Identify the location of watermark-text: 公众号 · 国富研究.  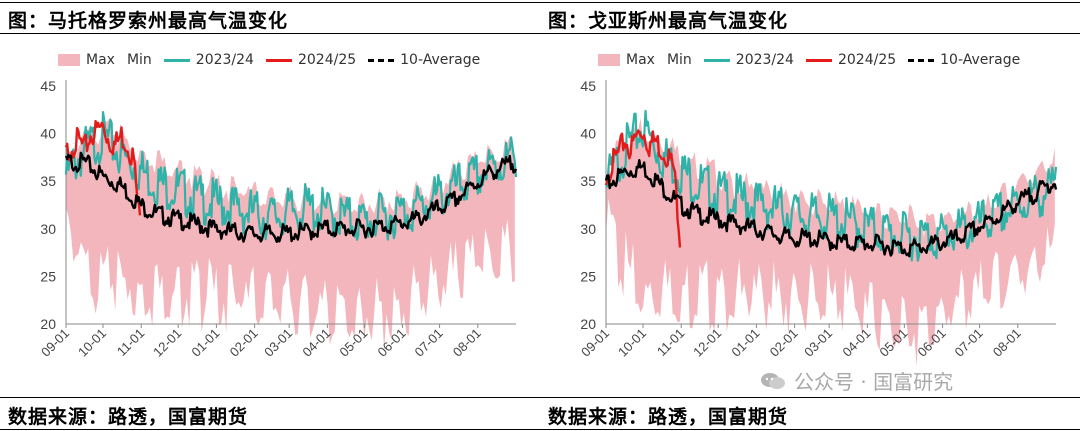
(874, 382).